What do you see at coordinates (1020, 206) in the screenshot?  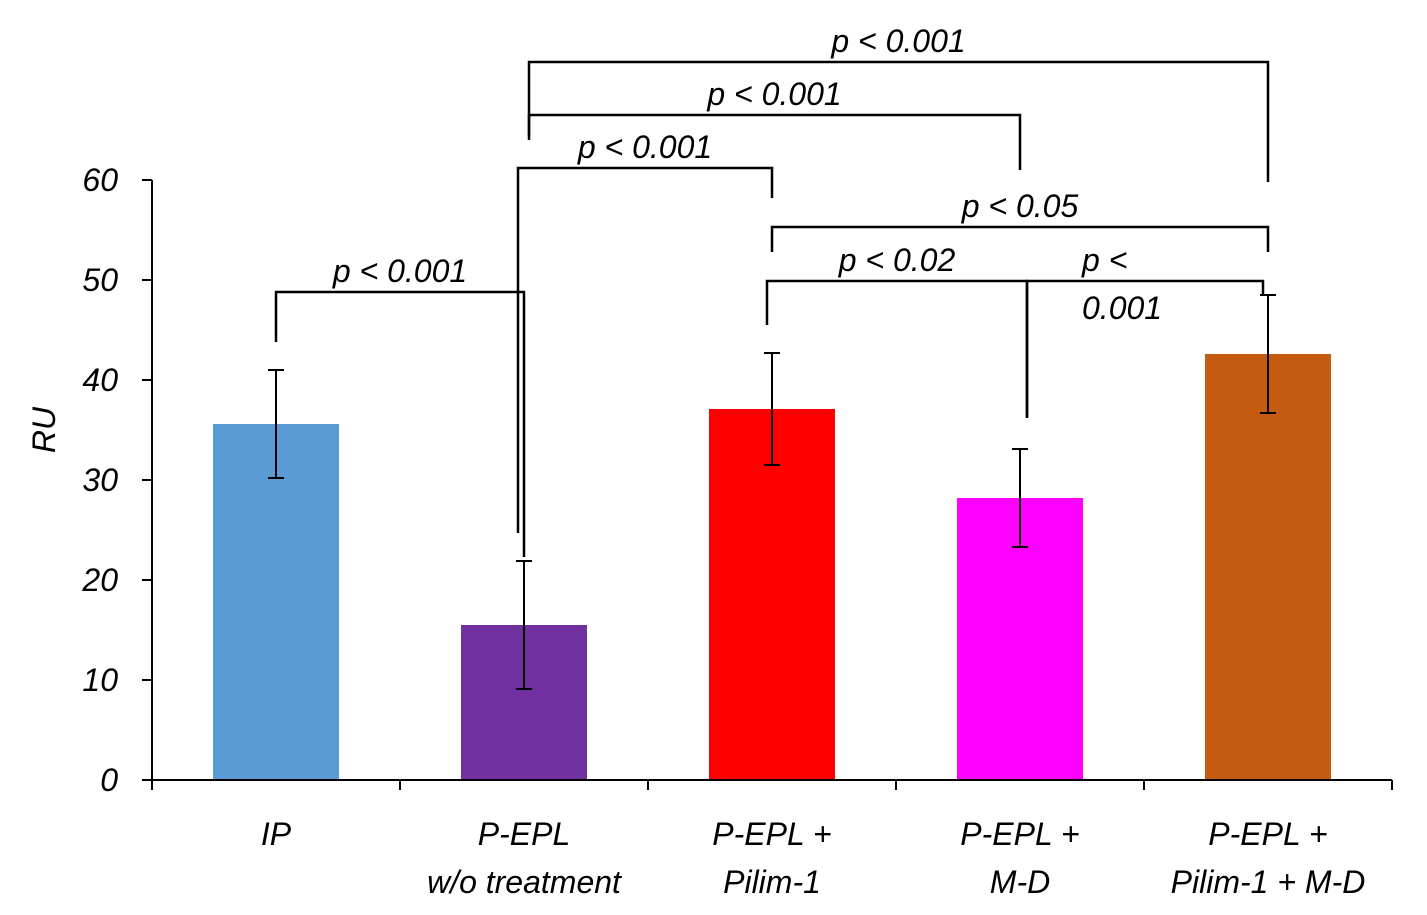 I see `significance-label: p < 0.05` at bounding box center [1020, 206].